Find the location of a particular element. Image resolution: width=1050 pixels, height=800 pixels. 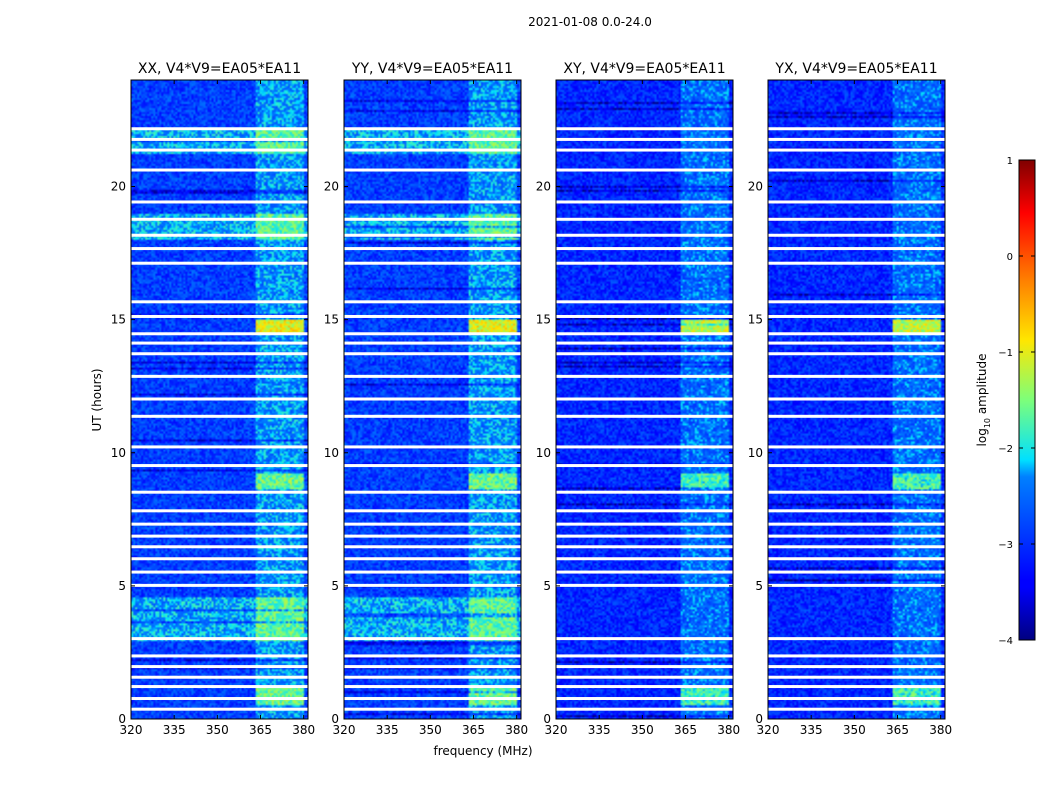

panel-frame-yy is located at coordinates (432, 399).